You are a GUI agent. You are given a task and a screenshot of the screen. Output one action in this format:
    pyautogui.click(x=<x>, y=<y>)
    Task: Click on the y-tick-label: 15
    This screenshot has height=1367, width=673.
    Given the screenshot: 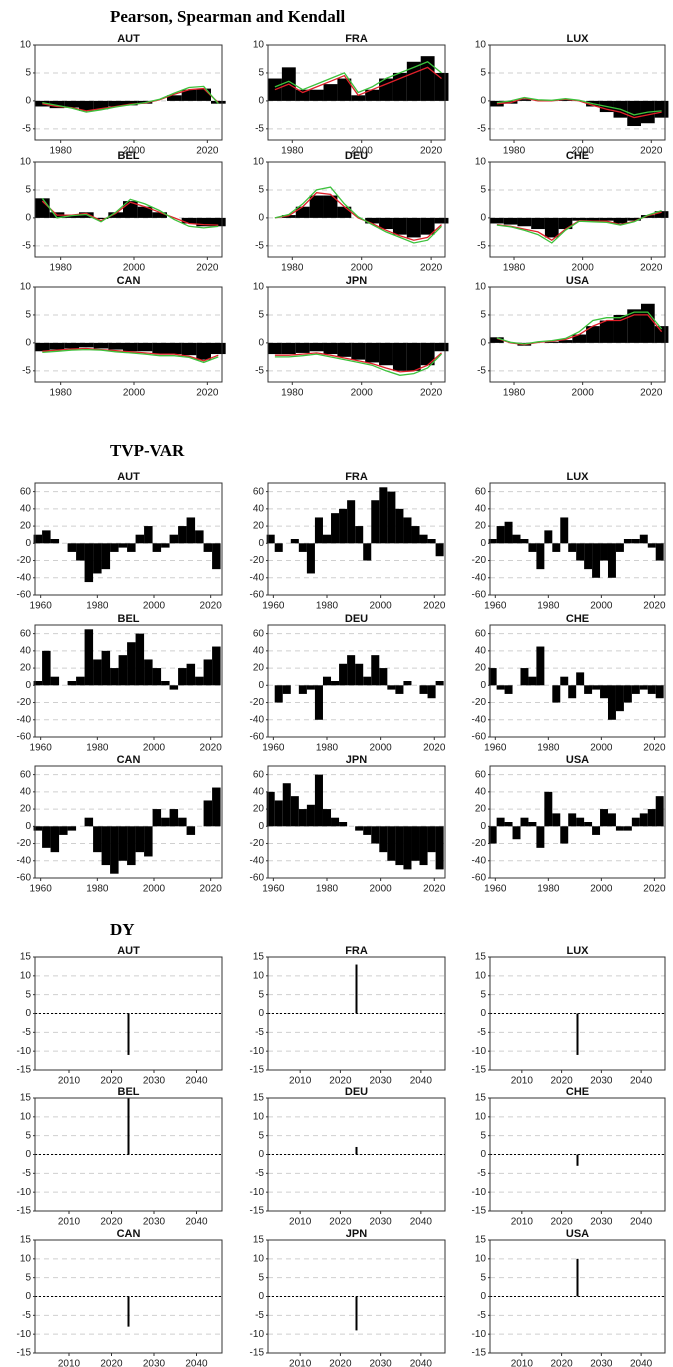 What is the action you would take?
    pyautogui.click(x=481, y=957)
    